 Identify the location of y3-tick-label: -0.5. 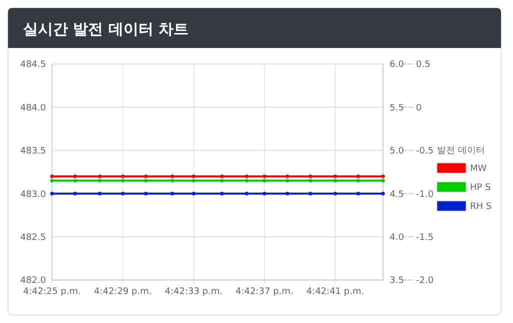
(425, 151).